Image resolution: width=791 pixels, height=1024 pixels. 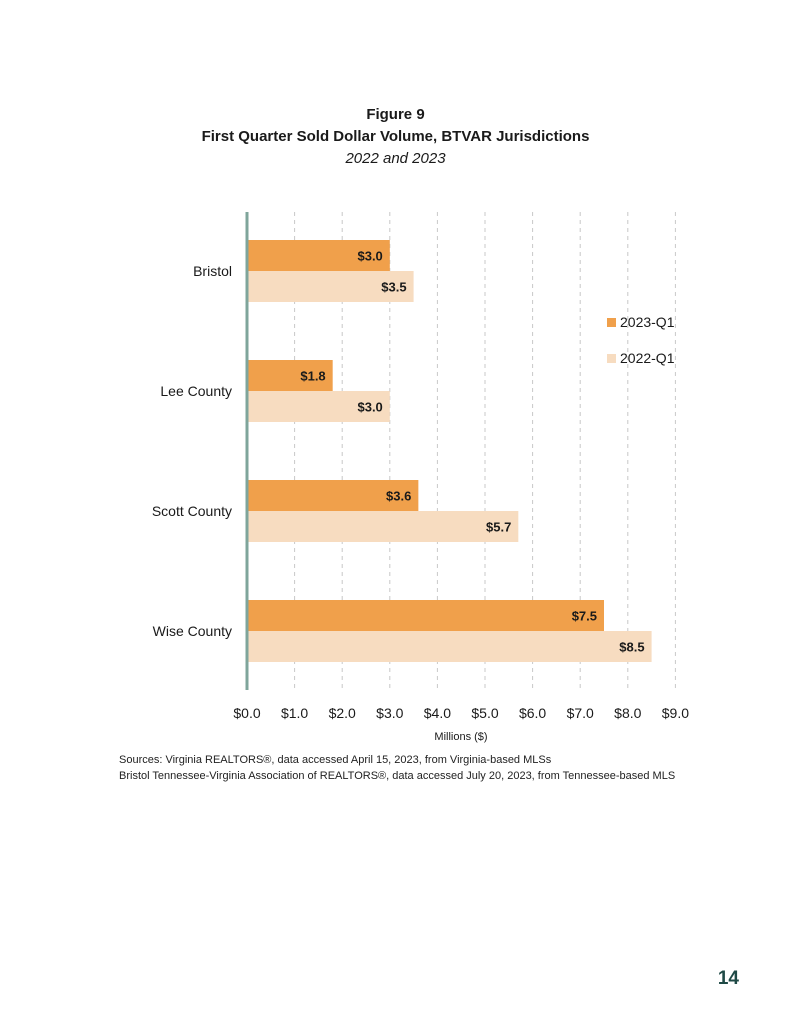 I want to click on data-label: $1.8, so click(x=312, y=376).